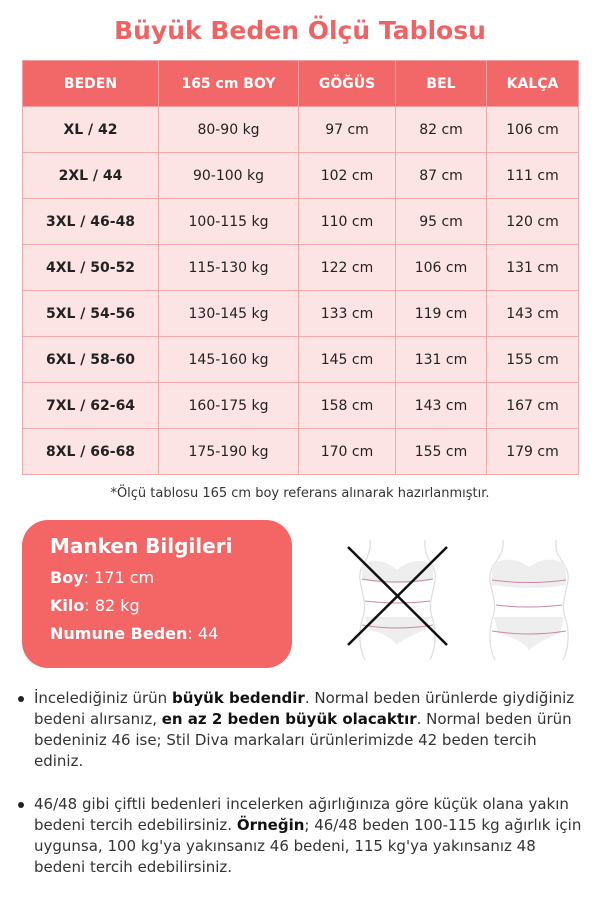 The image size is (600, 900). Describe the element at coordinates (171, 578) in the screenshot. I see `model-height: Boy: 171 cm` at that location.